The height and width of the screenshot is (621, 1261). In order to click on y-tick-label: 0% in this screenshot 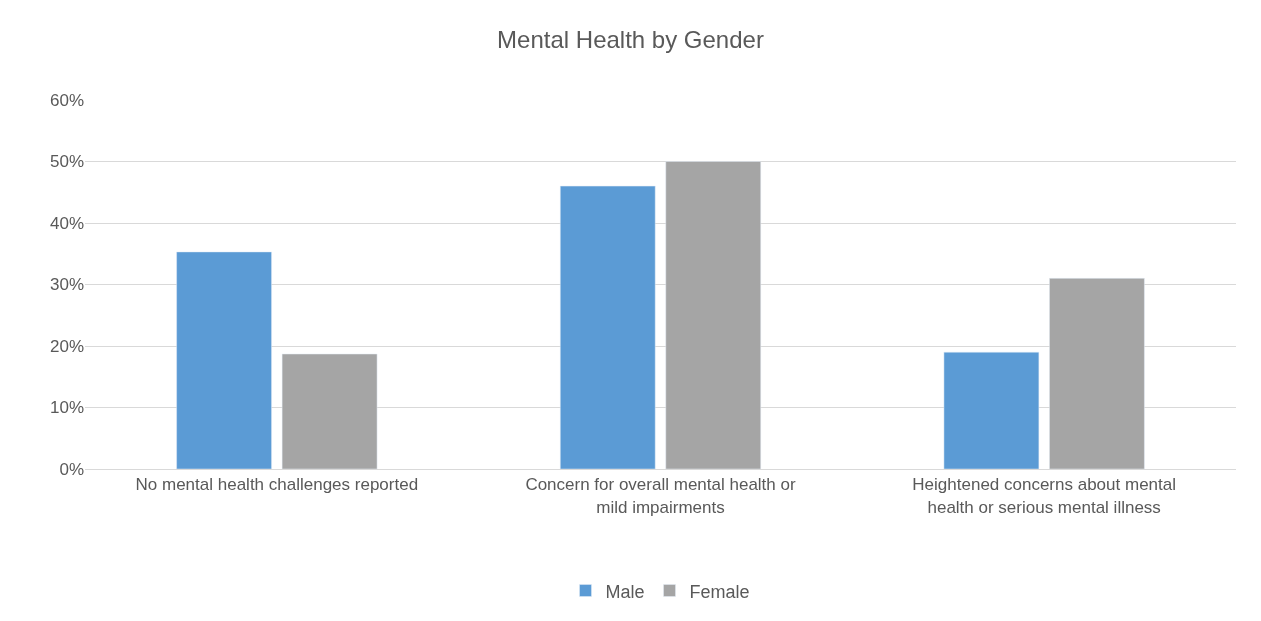, I will do `click(71, 469)`.